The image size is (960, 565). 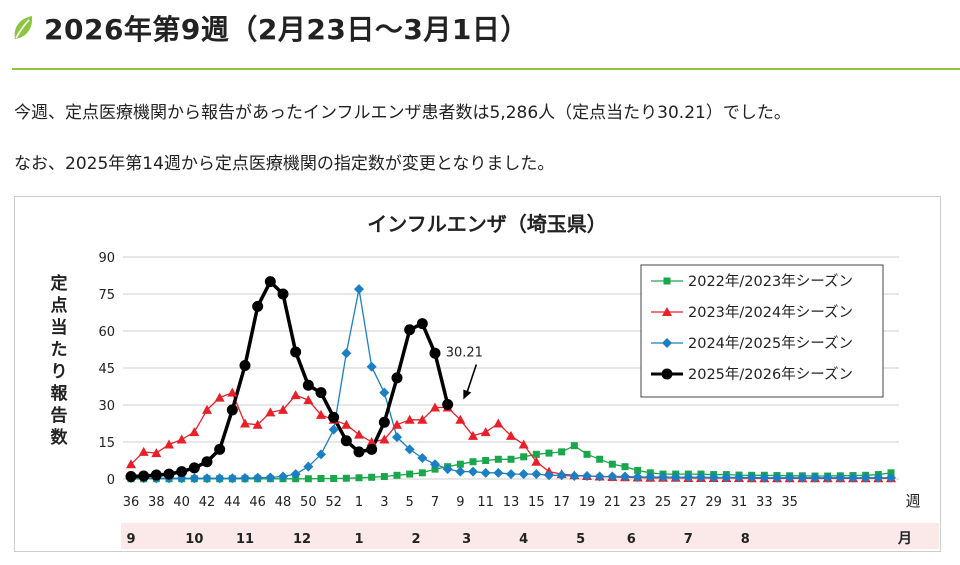 What do you see at coordinates (284, 164) in the screenshot?
I see `notice-text: なお、2025年第14週から定点医療機関の指定数が変更となりました。` at bounding box center [284, 164].